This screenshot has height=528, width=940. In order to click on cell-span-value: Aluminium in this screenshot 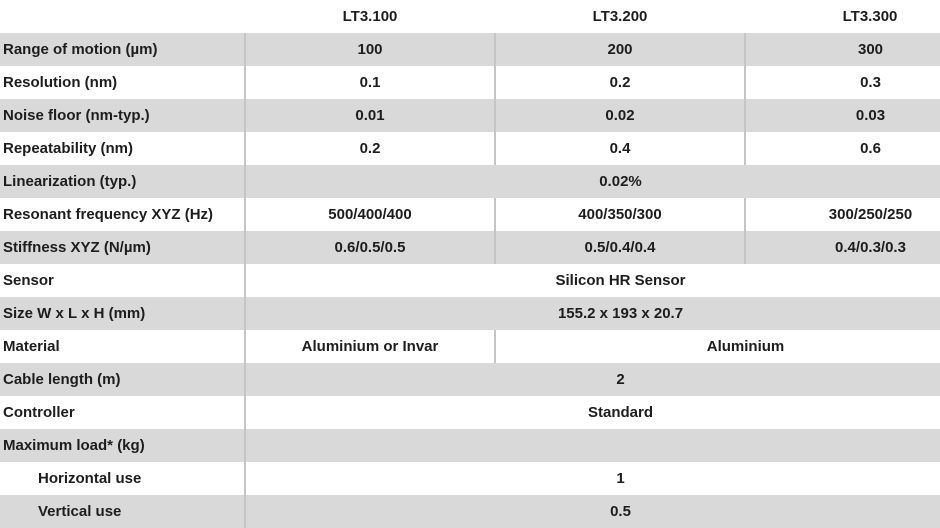, I will do `click(717, 346)`.